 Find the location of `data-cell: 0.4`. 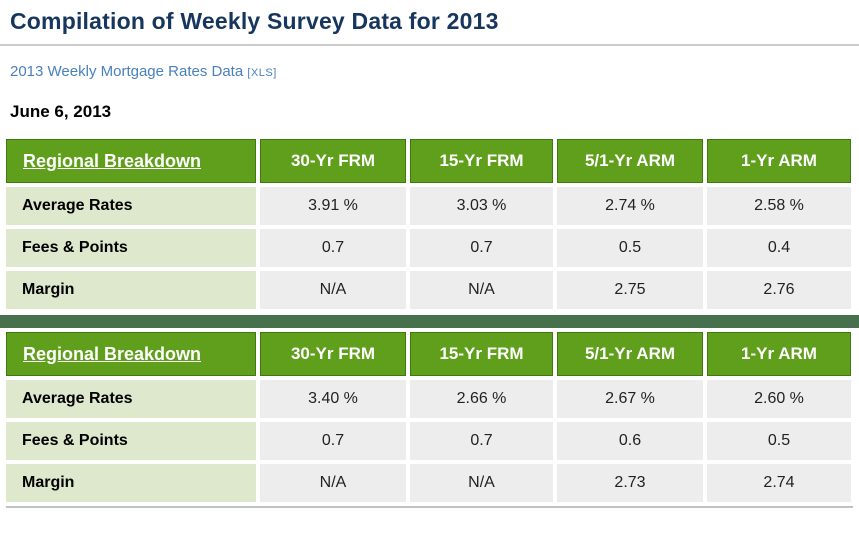

data-cell: 0.4 is located at coordinates (779, 248).